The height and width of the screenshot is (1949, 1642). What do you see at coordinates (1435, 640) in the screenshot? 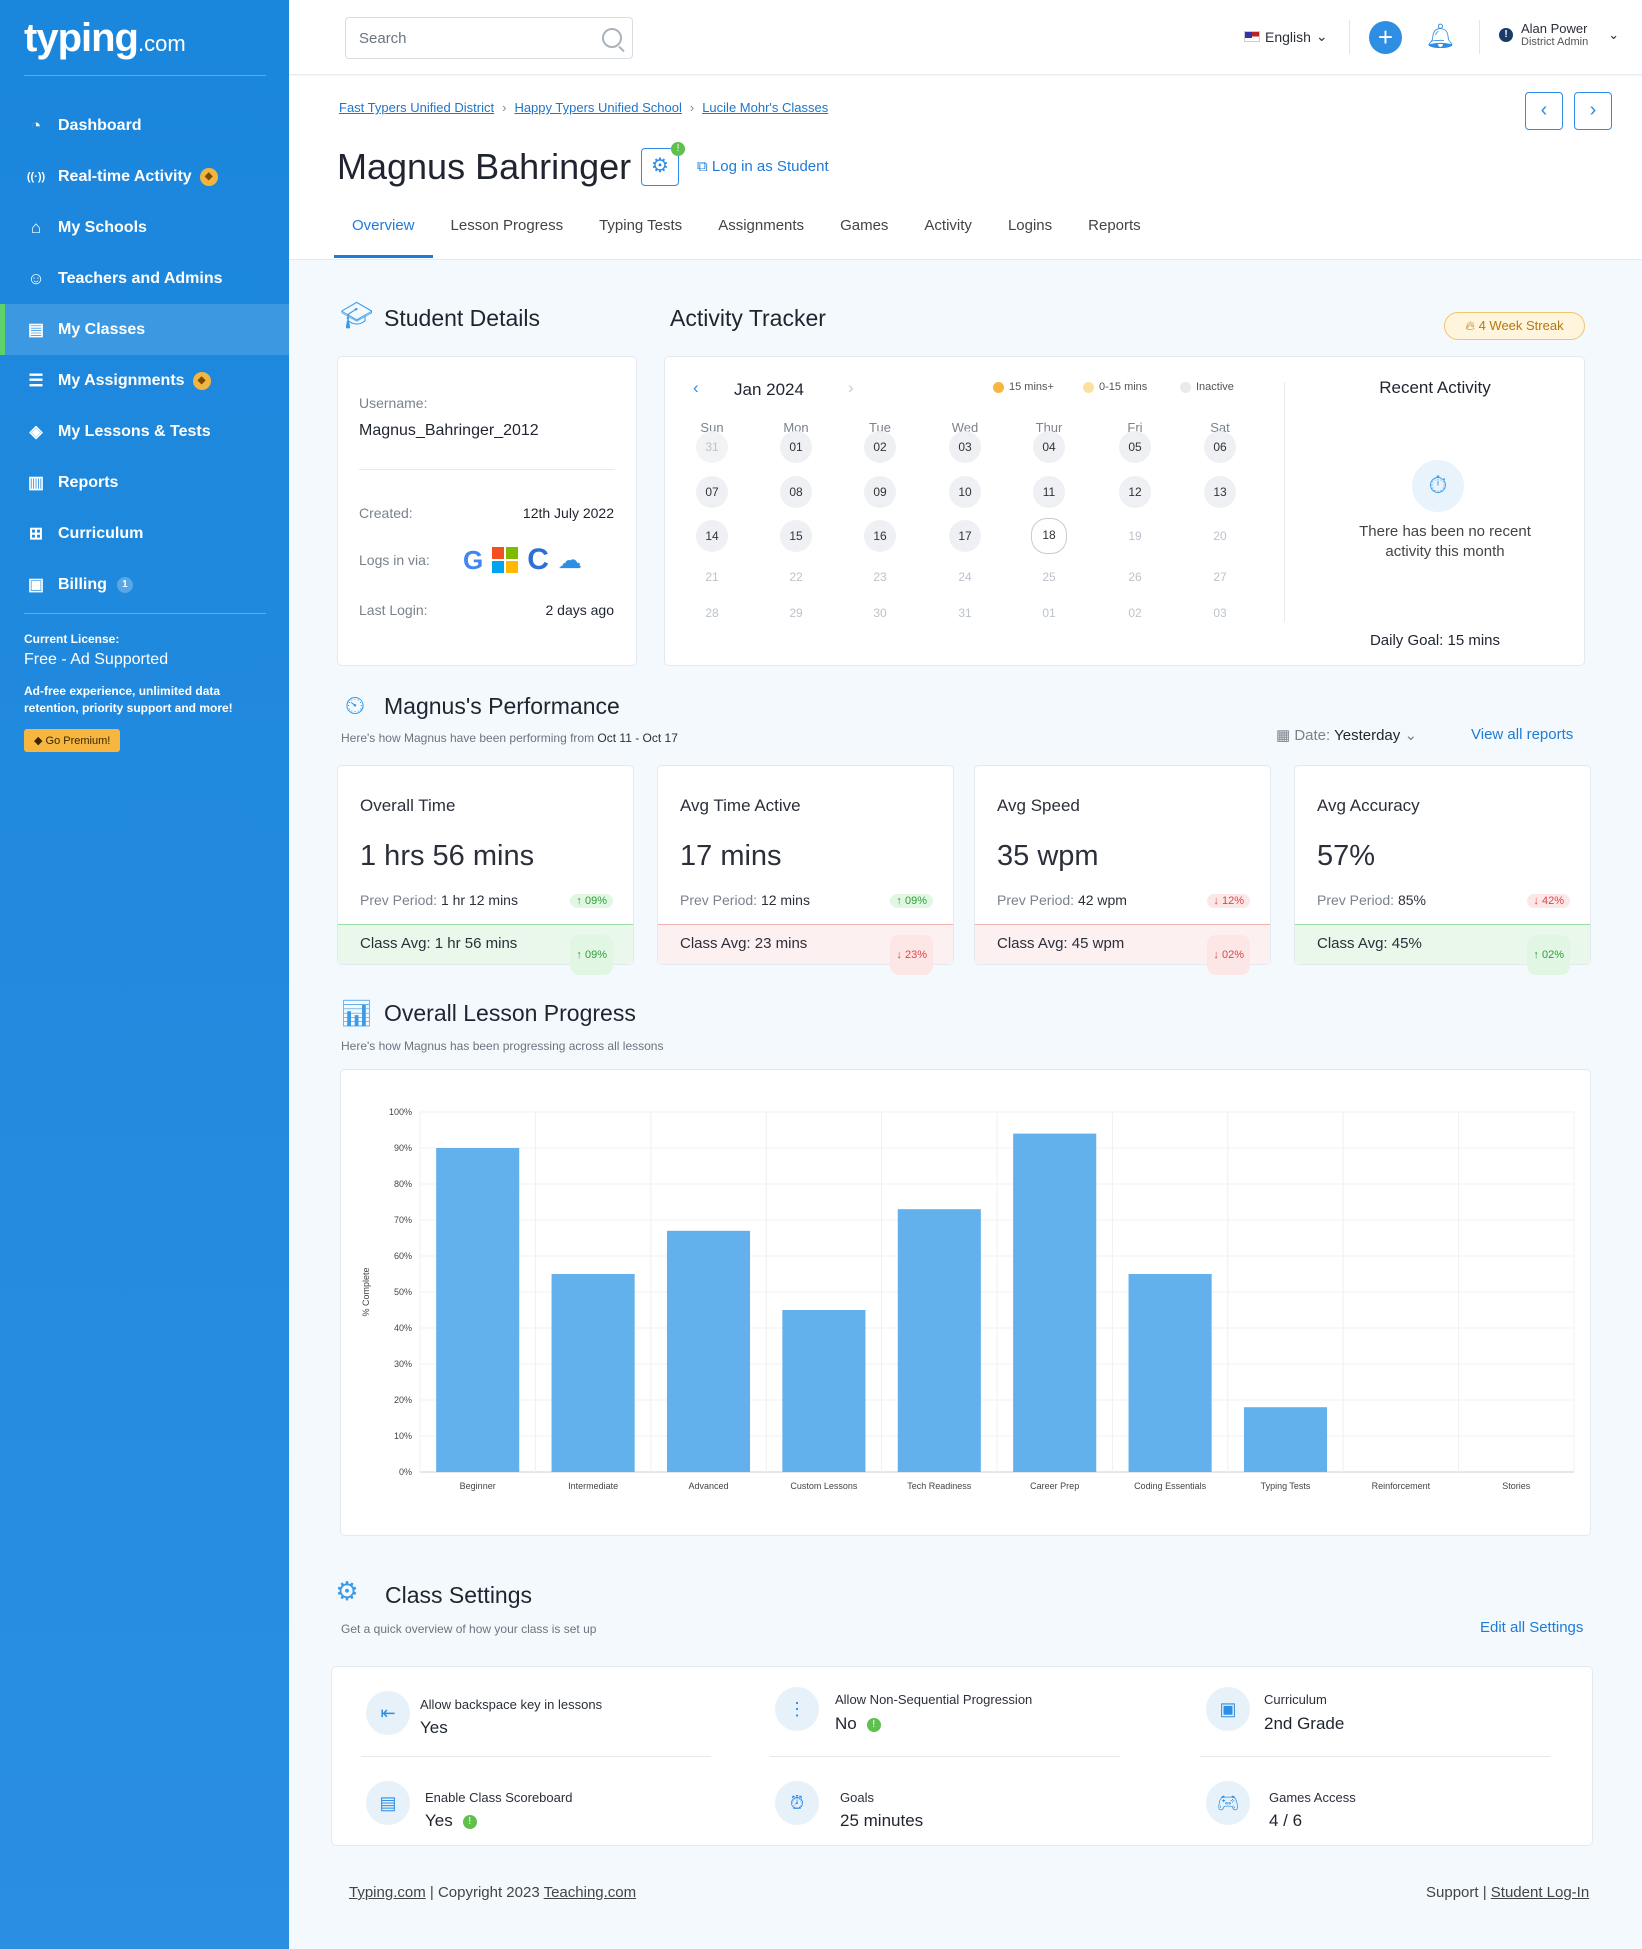
I see `daily-goal: Daily Goal: 15 mins` at bounding box center [1435, 640].